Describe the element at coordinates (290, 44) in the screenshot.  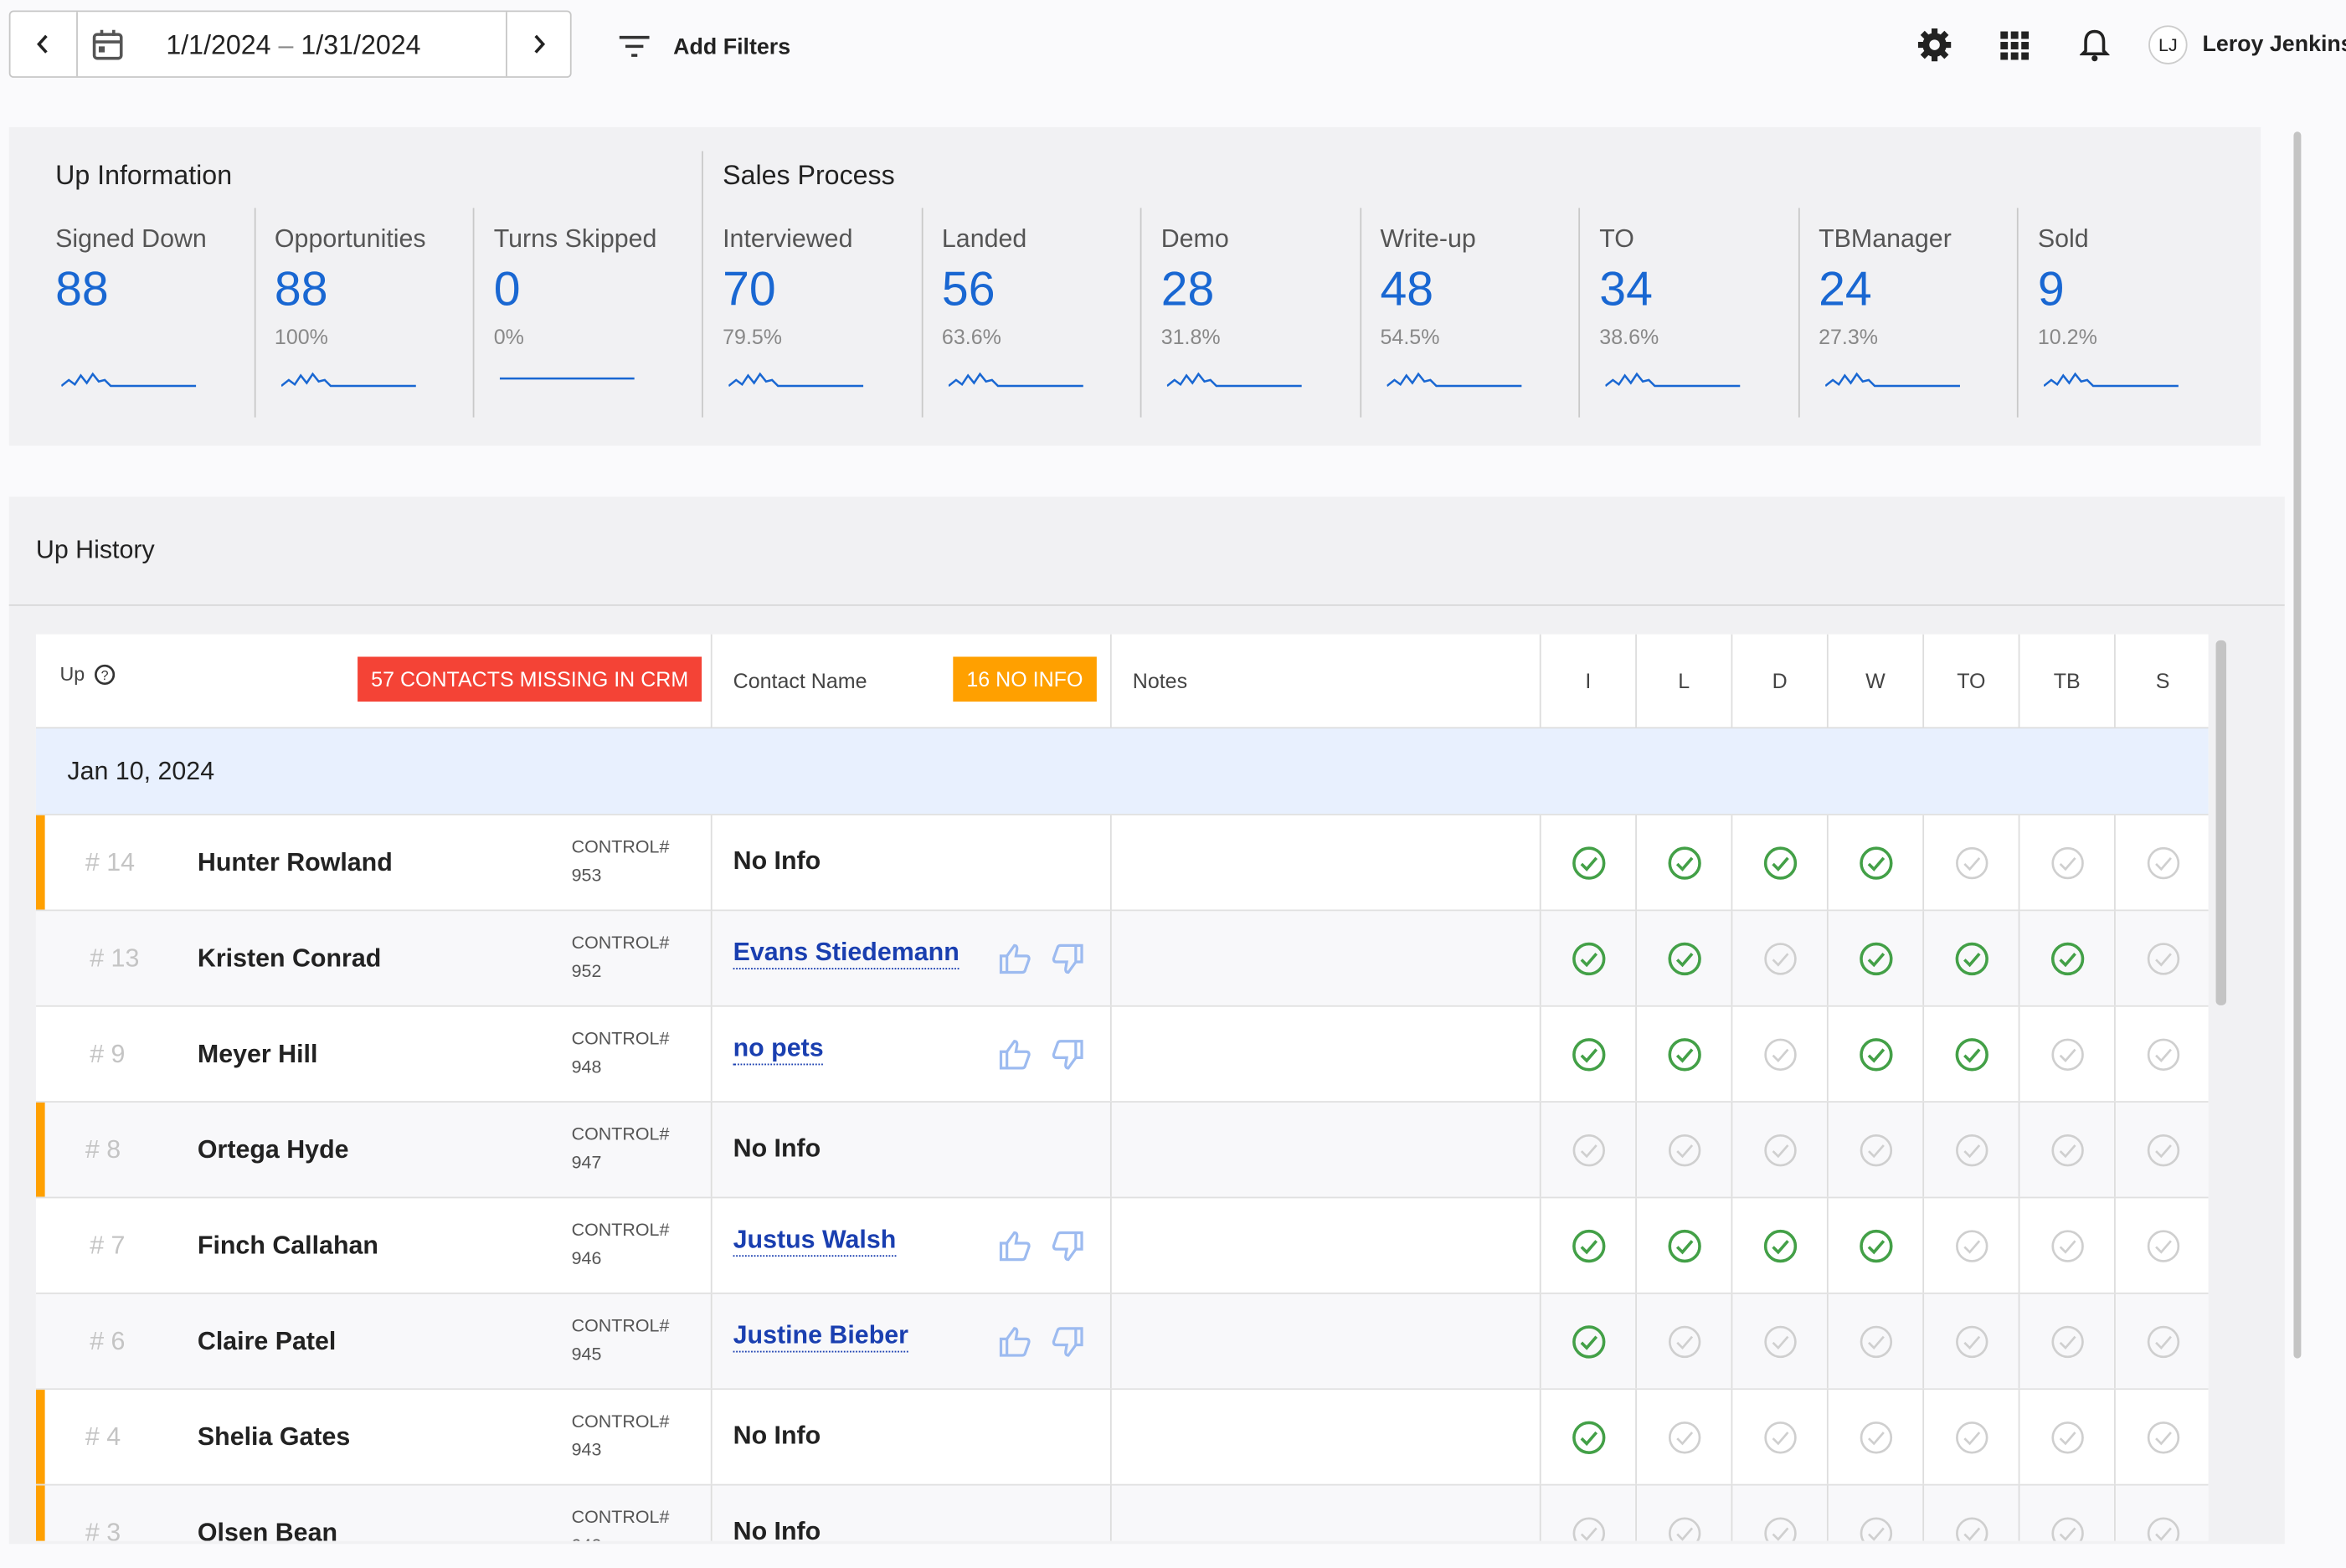
I see `date-range-picker: 1/1/2024 – 1/31/2024` at that location.